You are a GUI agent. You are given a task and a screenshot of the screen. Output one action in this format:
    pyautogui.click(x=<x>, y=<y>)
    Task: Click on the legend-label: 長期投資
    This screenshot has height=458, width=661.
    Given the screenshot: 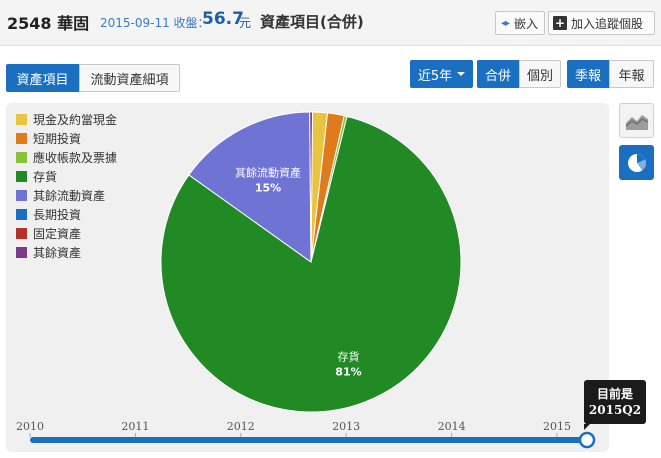 What is the action you would take?
    pyautogui.click(x=57, y=215)
    